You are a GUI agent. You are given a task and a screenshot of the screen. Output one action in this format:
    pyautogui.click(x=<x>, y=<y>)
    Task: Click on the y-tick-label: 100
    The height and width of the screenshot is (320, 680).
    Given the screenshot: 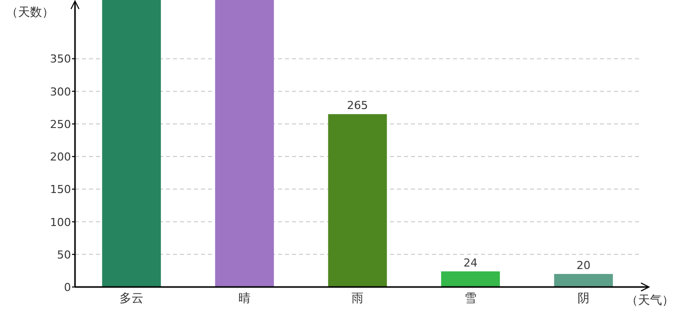 What is the action you would take?
    pyautogui.click(x=60, y=222)
    